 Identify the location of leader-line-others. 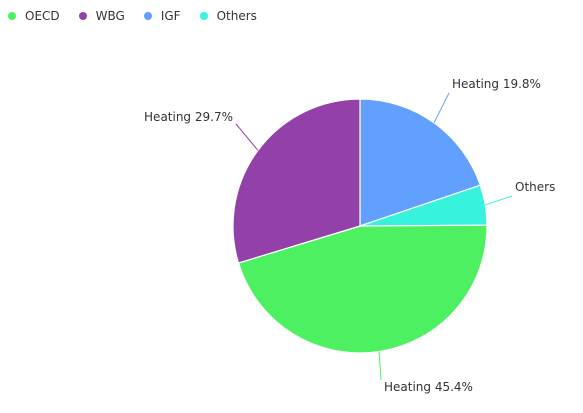
(499, 200).